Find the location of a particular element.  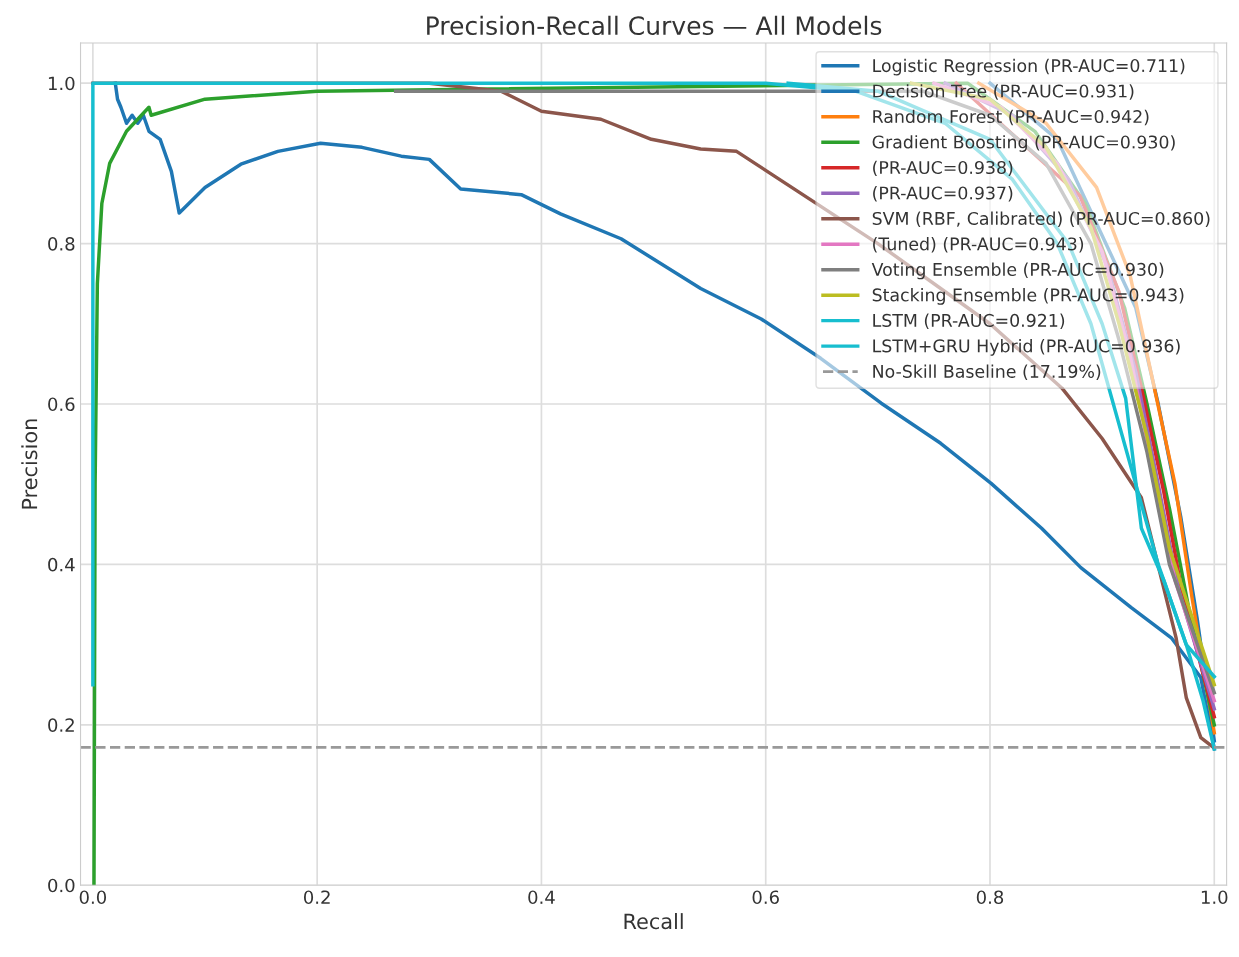

x-tick-label: 0.8 is located at coordinates (990, 897).